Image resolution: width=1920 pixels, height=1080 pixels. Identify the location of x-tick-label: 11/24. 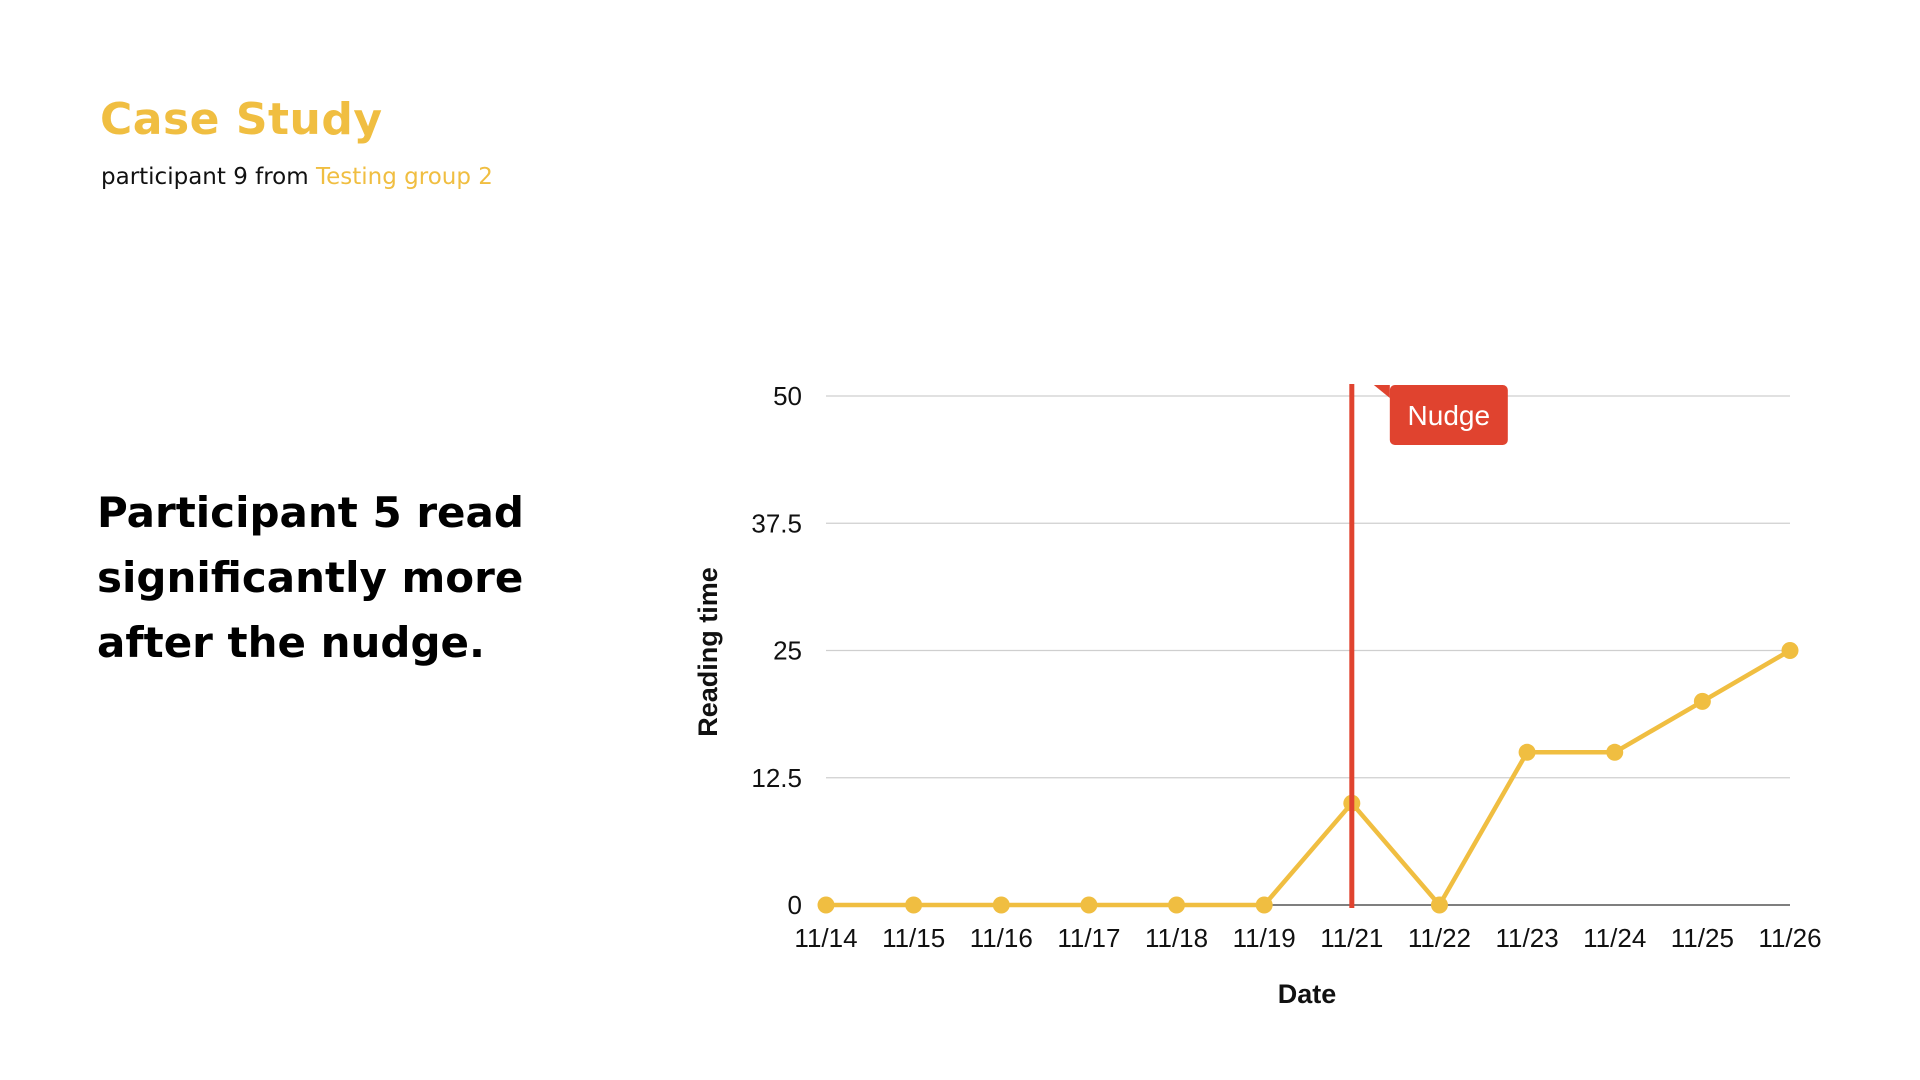
(1614, 938).